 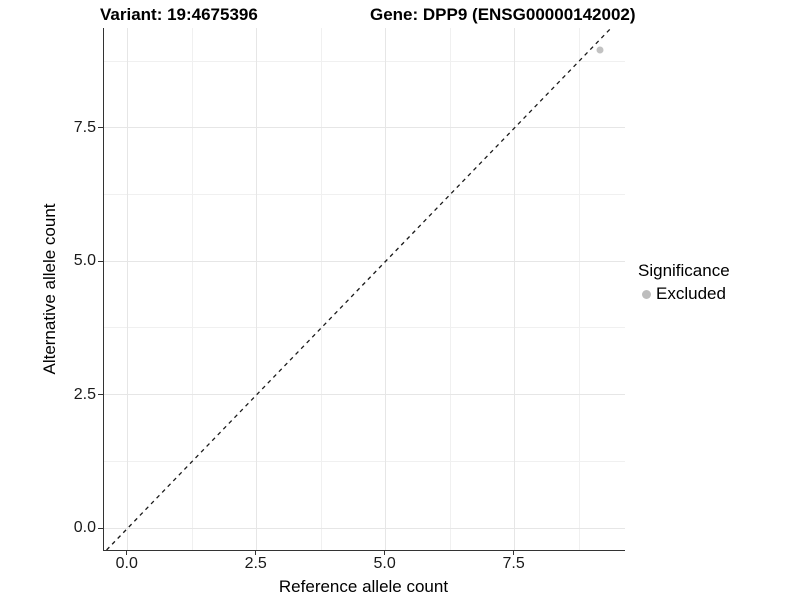 I want to click on x-tick-label: 2.5, so click(x=255, y=563).